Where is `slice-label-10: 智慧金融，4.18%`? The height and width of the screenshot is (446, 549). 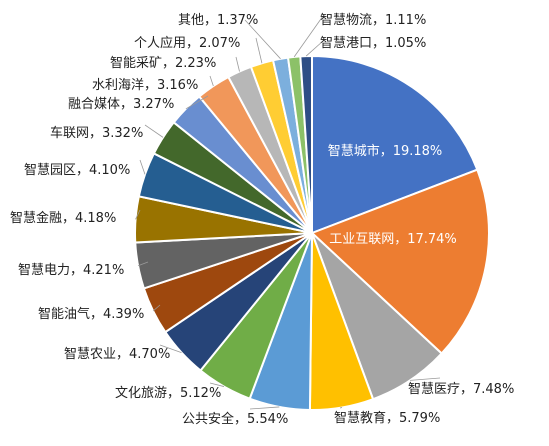 slice-label-10: 智慧金融，4.18% is located at coordinates (63, 218).